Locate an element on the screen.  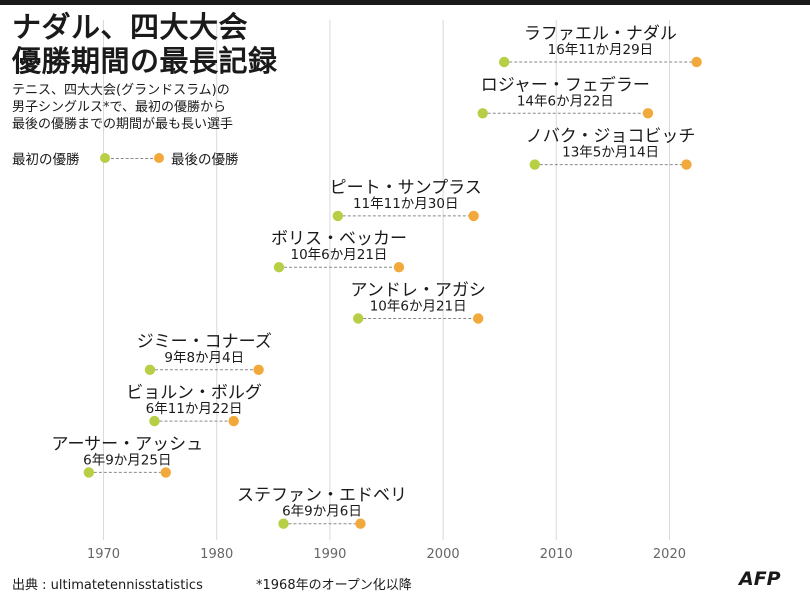
footnote: *1968年のオープン化以降 is located at coordinates (334, 585).